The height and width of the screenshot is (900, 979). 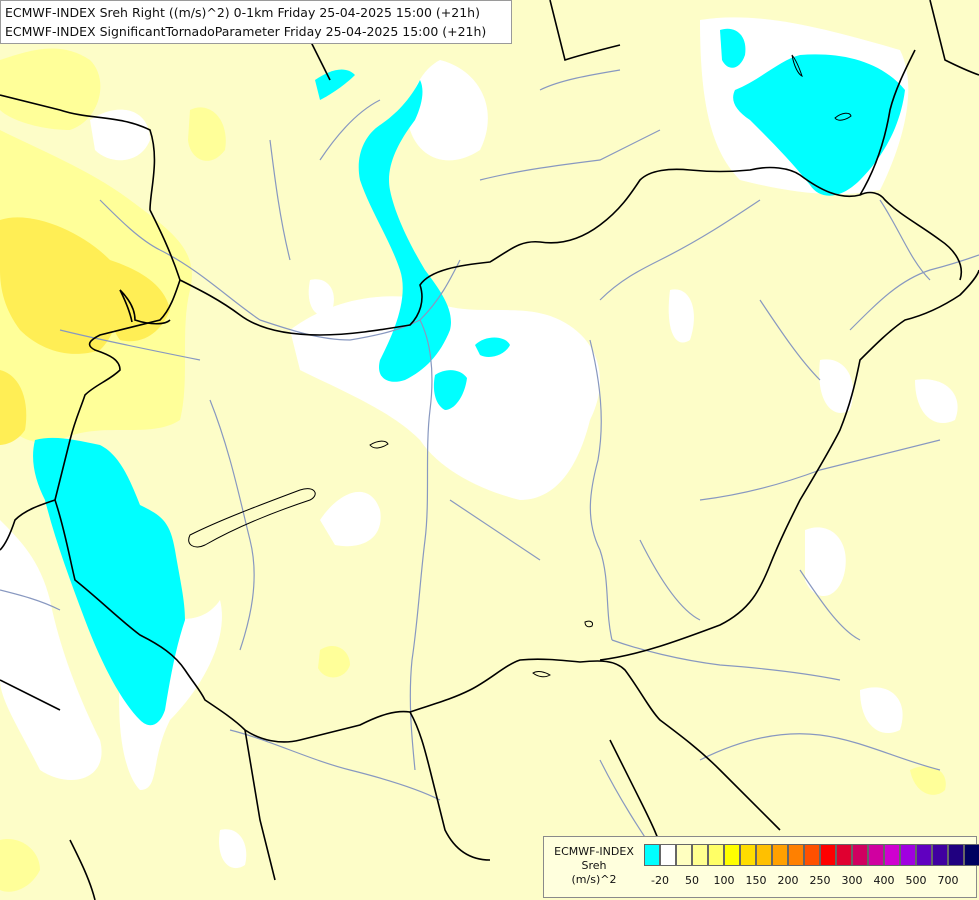 I want to click on legend-title: ECMWF-INDEX Sreh (m/s)^2, so click(x=594, y=866).